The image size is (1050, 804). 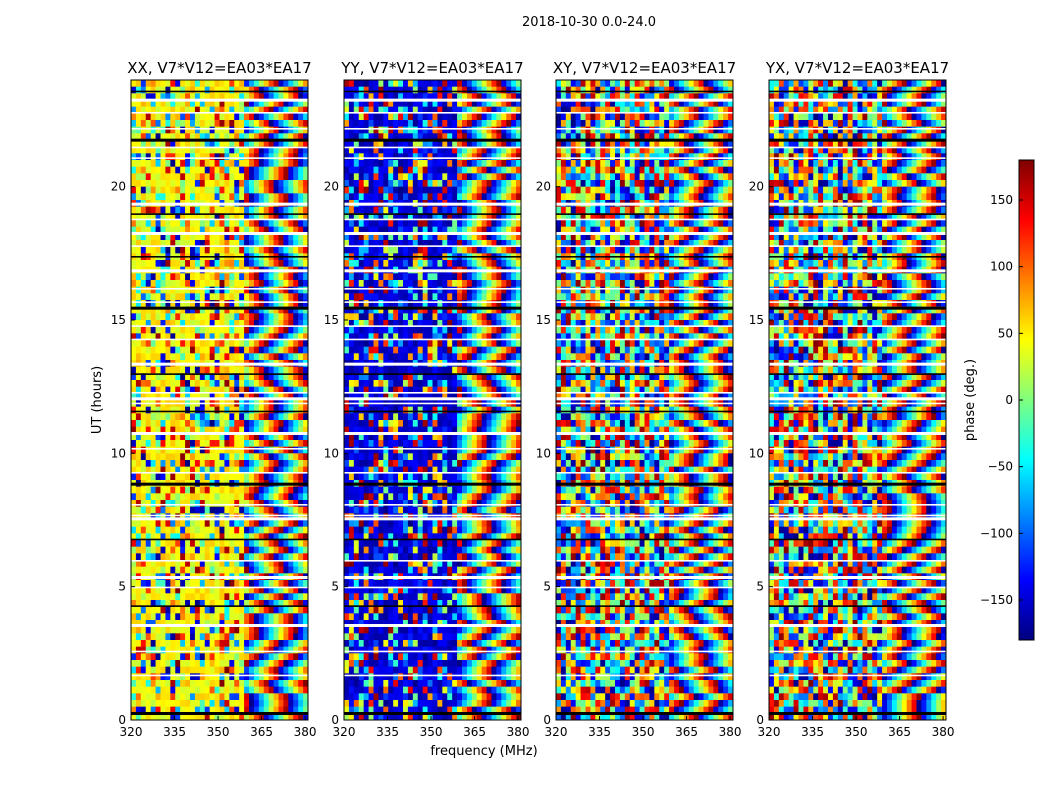 I want to click on y-tick-label: 5, so click(x=122, y=587).